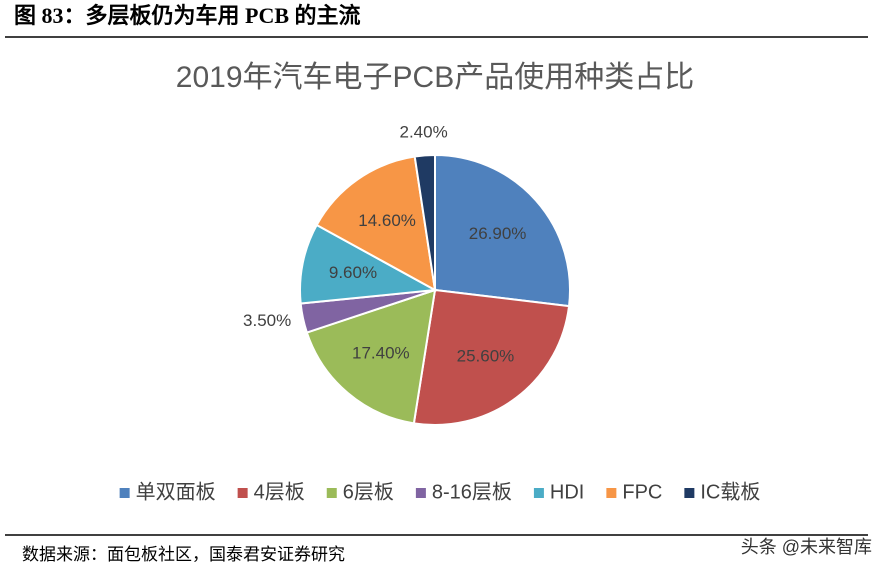 The image size is (888, 575). What do you see at coordinates (498, 233) in the screenshot?
I see `data-label: 26.90%` at bounding box center [498, 233].